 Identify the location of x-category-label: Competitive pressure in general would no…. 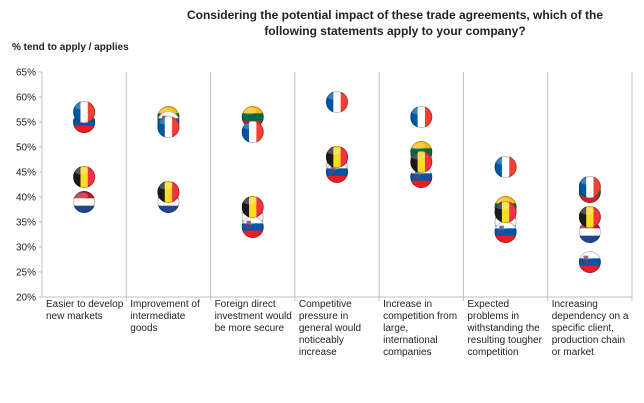
(330, 328).